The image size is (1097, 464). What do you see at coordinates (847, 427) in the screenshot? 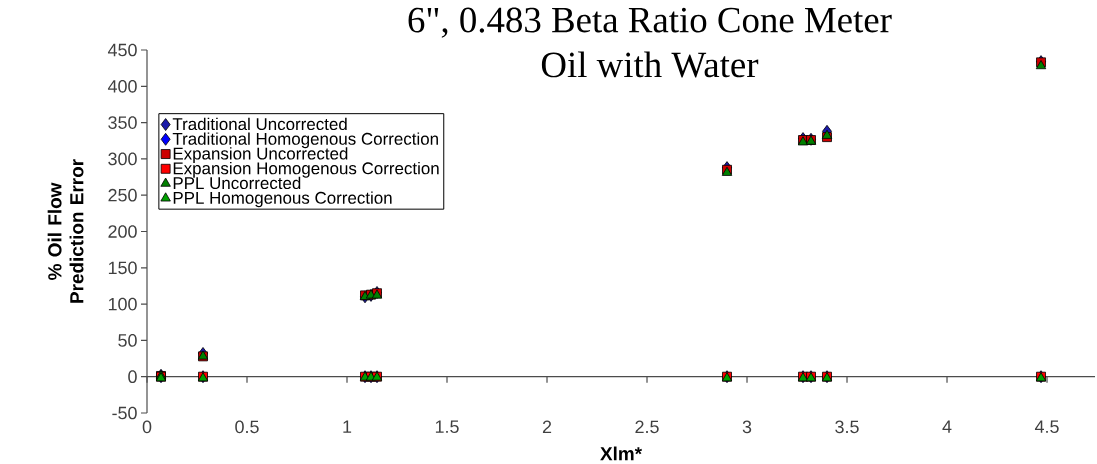
I see `x-tick-label: 3.5` at bounding box center [847, 427].